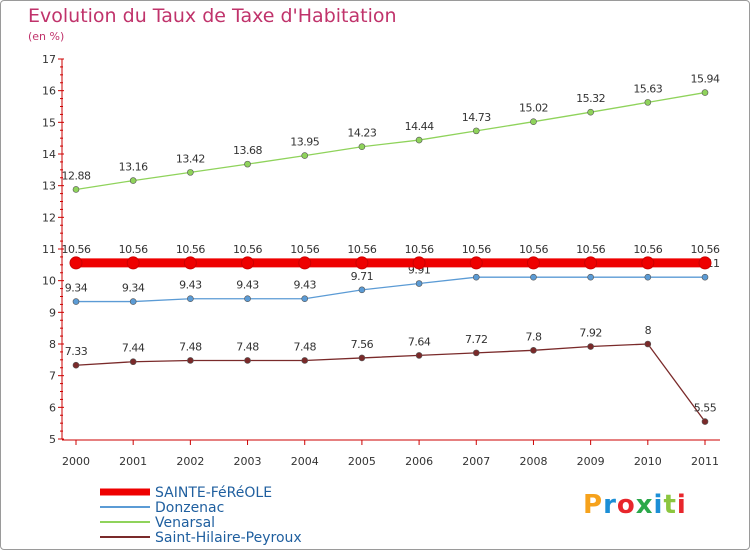 The image size is (750, 550). Describe the element at coordinates (46, 36) in the screenshot. I see `chart-subtitle: (en %)` at that location.